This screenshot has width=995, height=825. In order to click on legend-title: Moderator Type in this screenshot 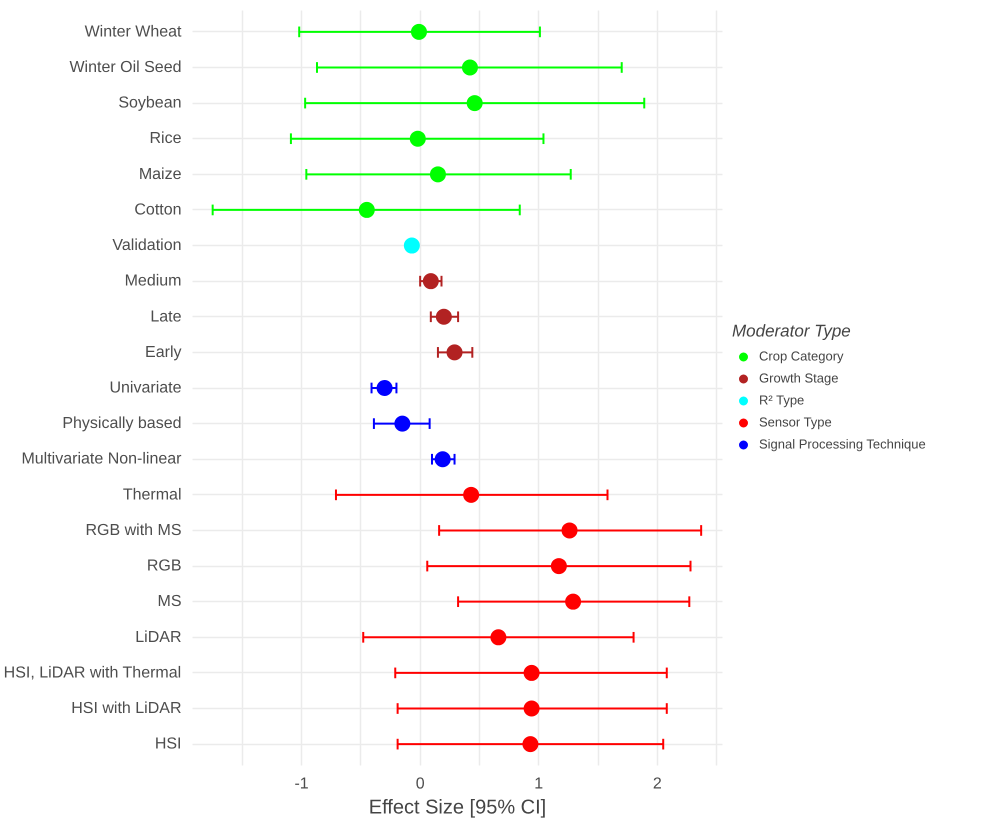, I will do `click(792, 331)`.